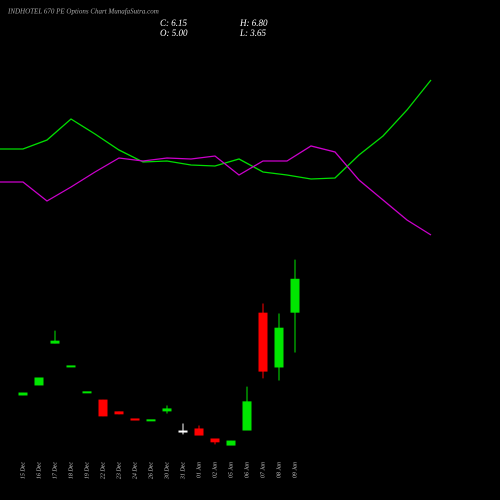 The width and height of the screenshot is (500, 500). What do you see at coordinates (151, 470) in the screenshot?
I see `x-tick-label: 26 Dec` at bounding box center [151, 470].